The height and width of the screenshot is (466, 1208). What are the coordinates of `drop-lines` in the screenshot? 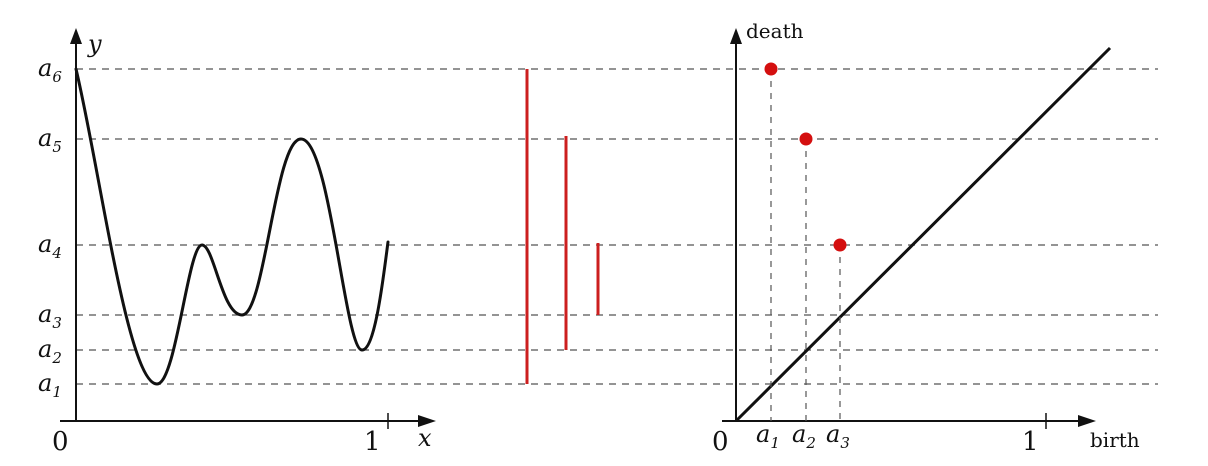 It's located at (805, 245).